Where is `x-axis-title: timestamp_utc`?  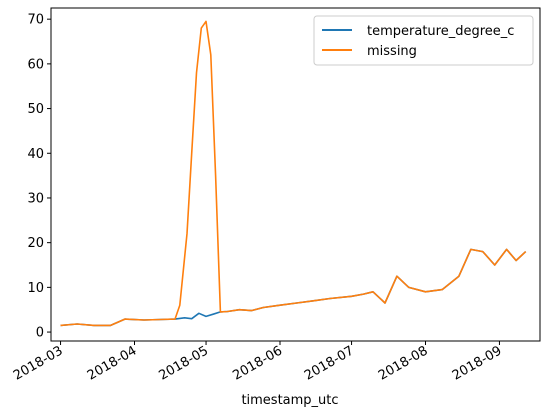 x-axis-title: timestamp_utc is located at coordinates (289, 400).